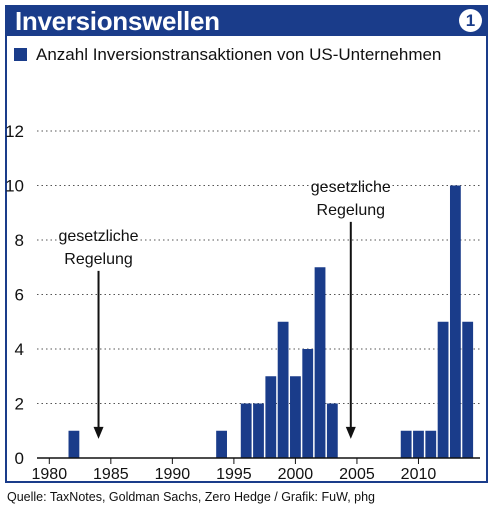 The image size is (500, 510). Describe the element at coordinates (19, 458) in the screenshot. I see `y-tick-label: 0` at that location.